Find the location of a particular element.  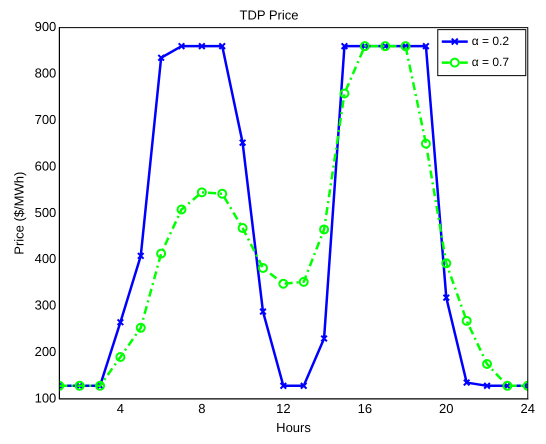

y-tick-label: 800 is located at coordinates (45, 73).